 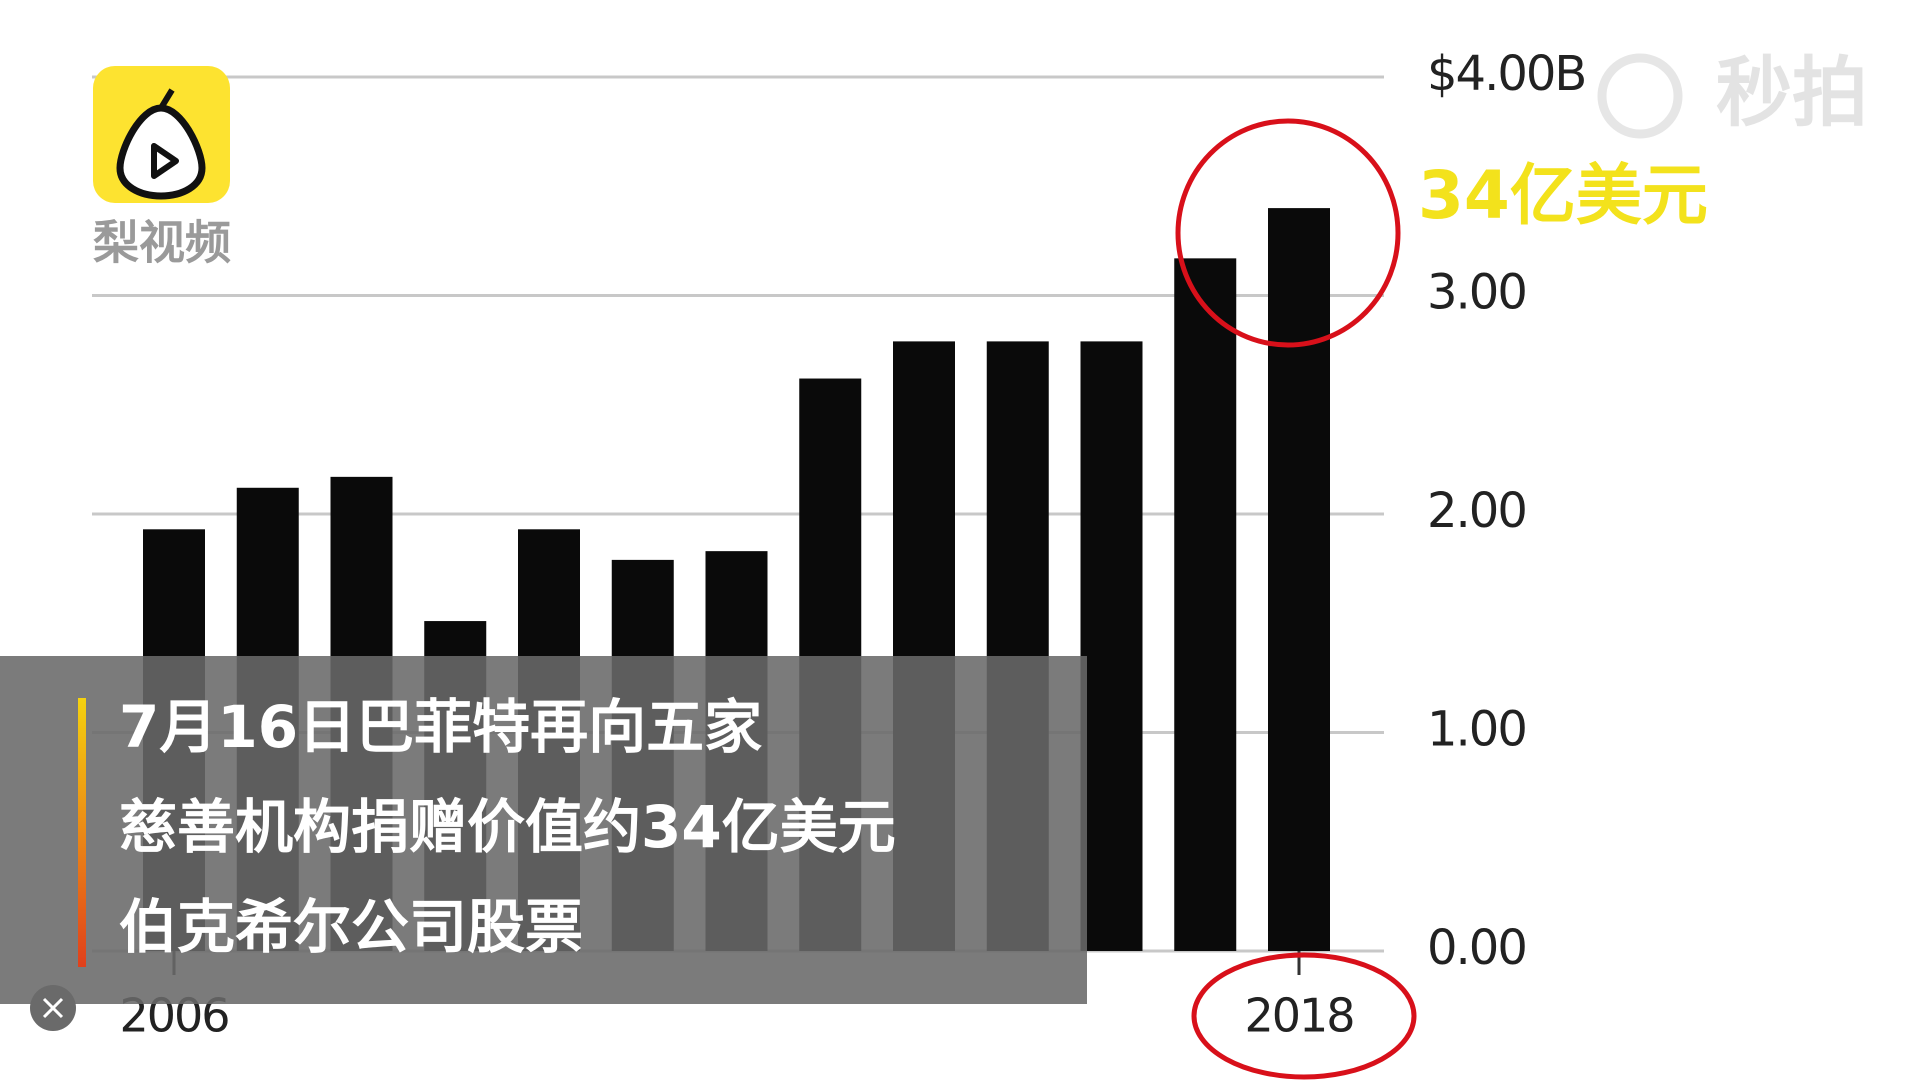 What do you see at coordinates (82, 832) in the screenshot?
I see `subtitle-accent` at bounding box center [82, 832].